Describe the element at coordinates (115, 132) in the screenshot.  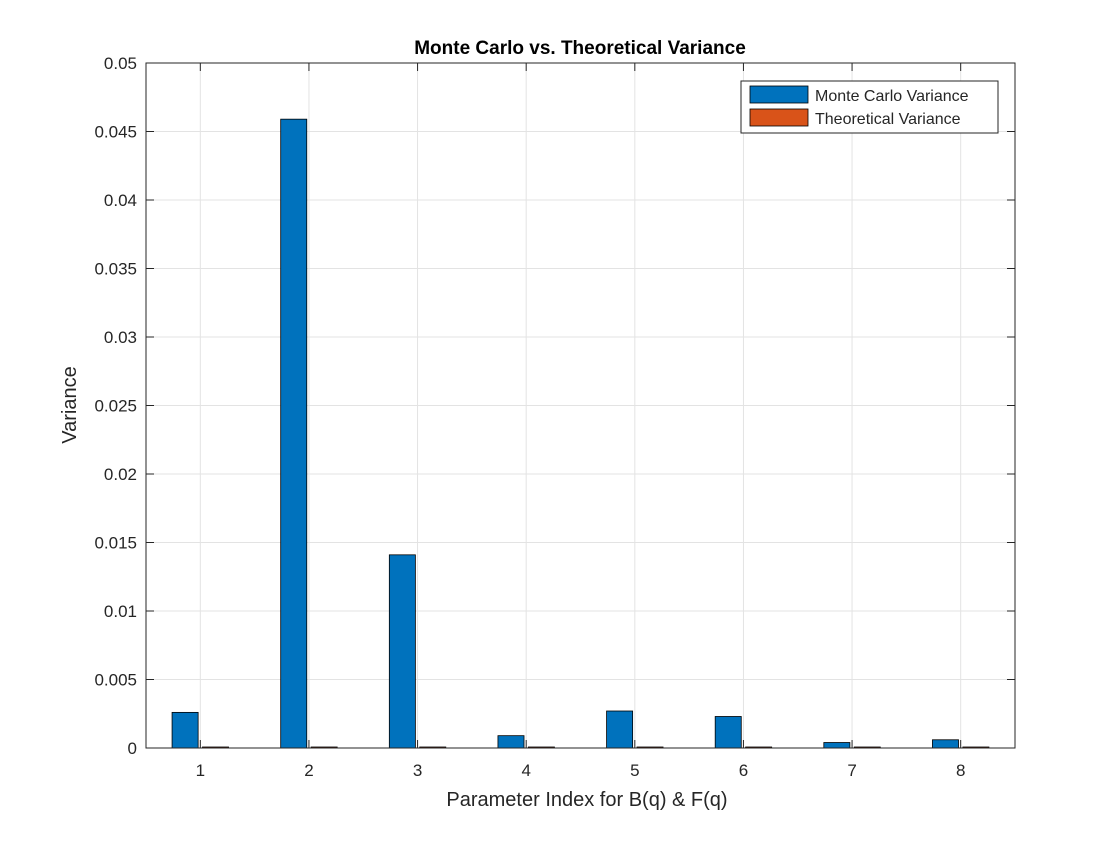
I see `y-tick-label: 0.045` at that location.